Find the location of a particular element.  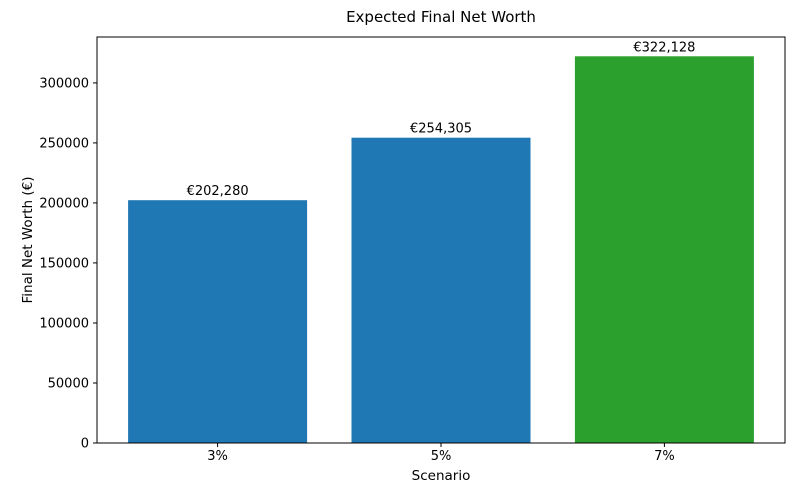

y-tick-label: 50000 is located at coordinates (68, 384).